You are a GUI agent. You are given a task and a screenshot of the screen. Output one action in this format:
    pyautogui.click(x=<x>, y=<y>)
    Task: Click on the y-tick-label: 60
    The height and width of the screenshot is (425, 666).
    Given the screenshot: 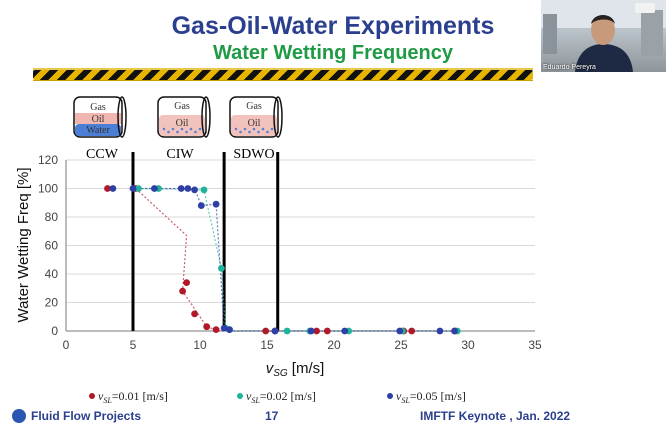 What is the action you would take?
    pyautogui.click(x=52, y=246)
    